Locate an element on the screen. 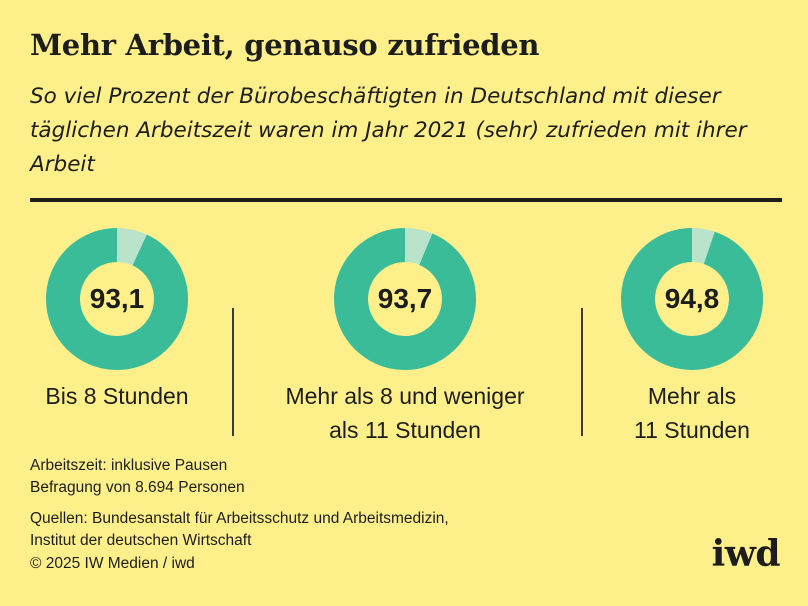  category-label-3: Mehr als 11 Stunden is located at coordinates (692, 413).